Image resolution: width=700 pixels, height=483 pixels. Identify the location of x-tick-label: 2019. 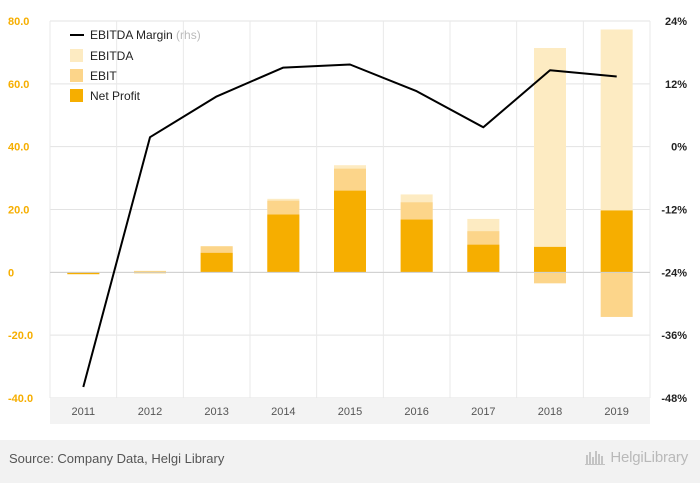
(616, 412).